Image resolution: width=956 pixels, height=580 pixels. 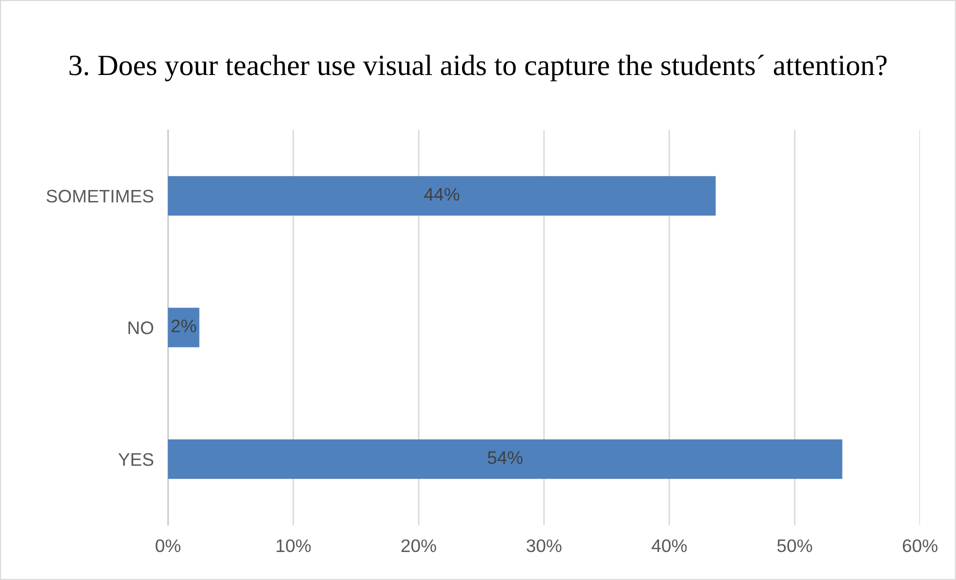 I want to click on data-label: 2%, so click(x=184, y=326).